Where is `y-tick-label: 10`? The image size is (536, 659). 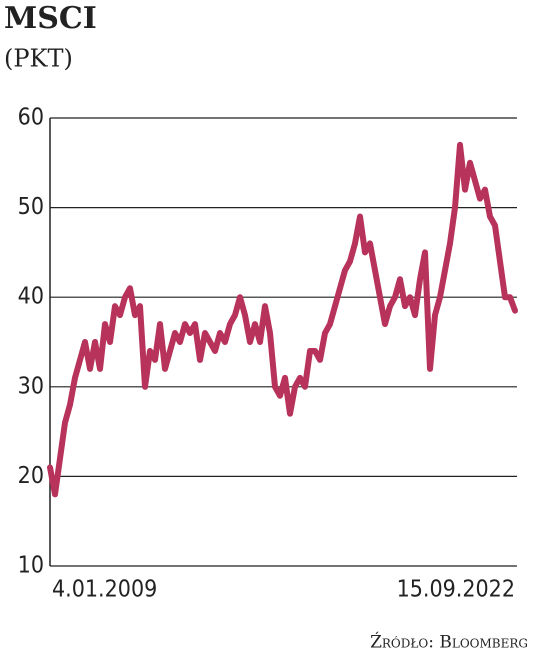
y-tick-label: 10 is located at coordinates (31, 566).